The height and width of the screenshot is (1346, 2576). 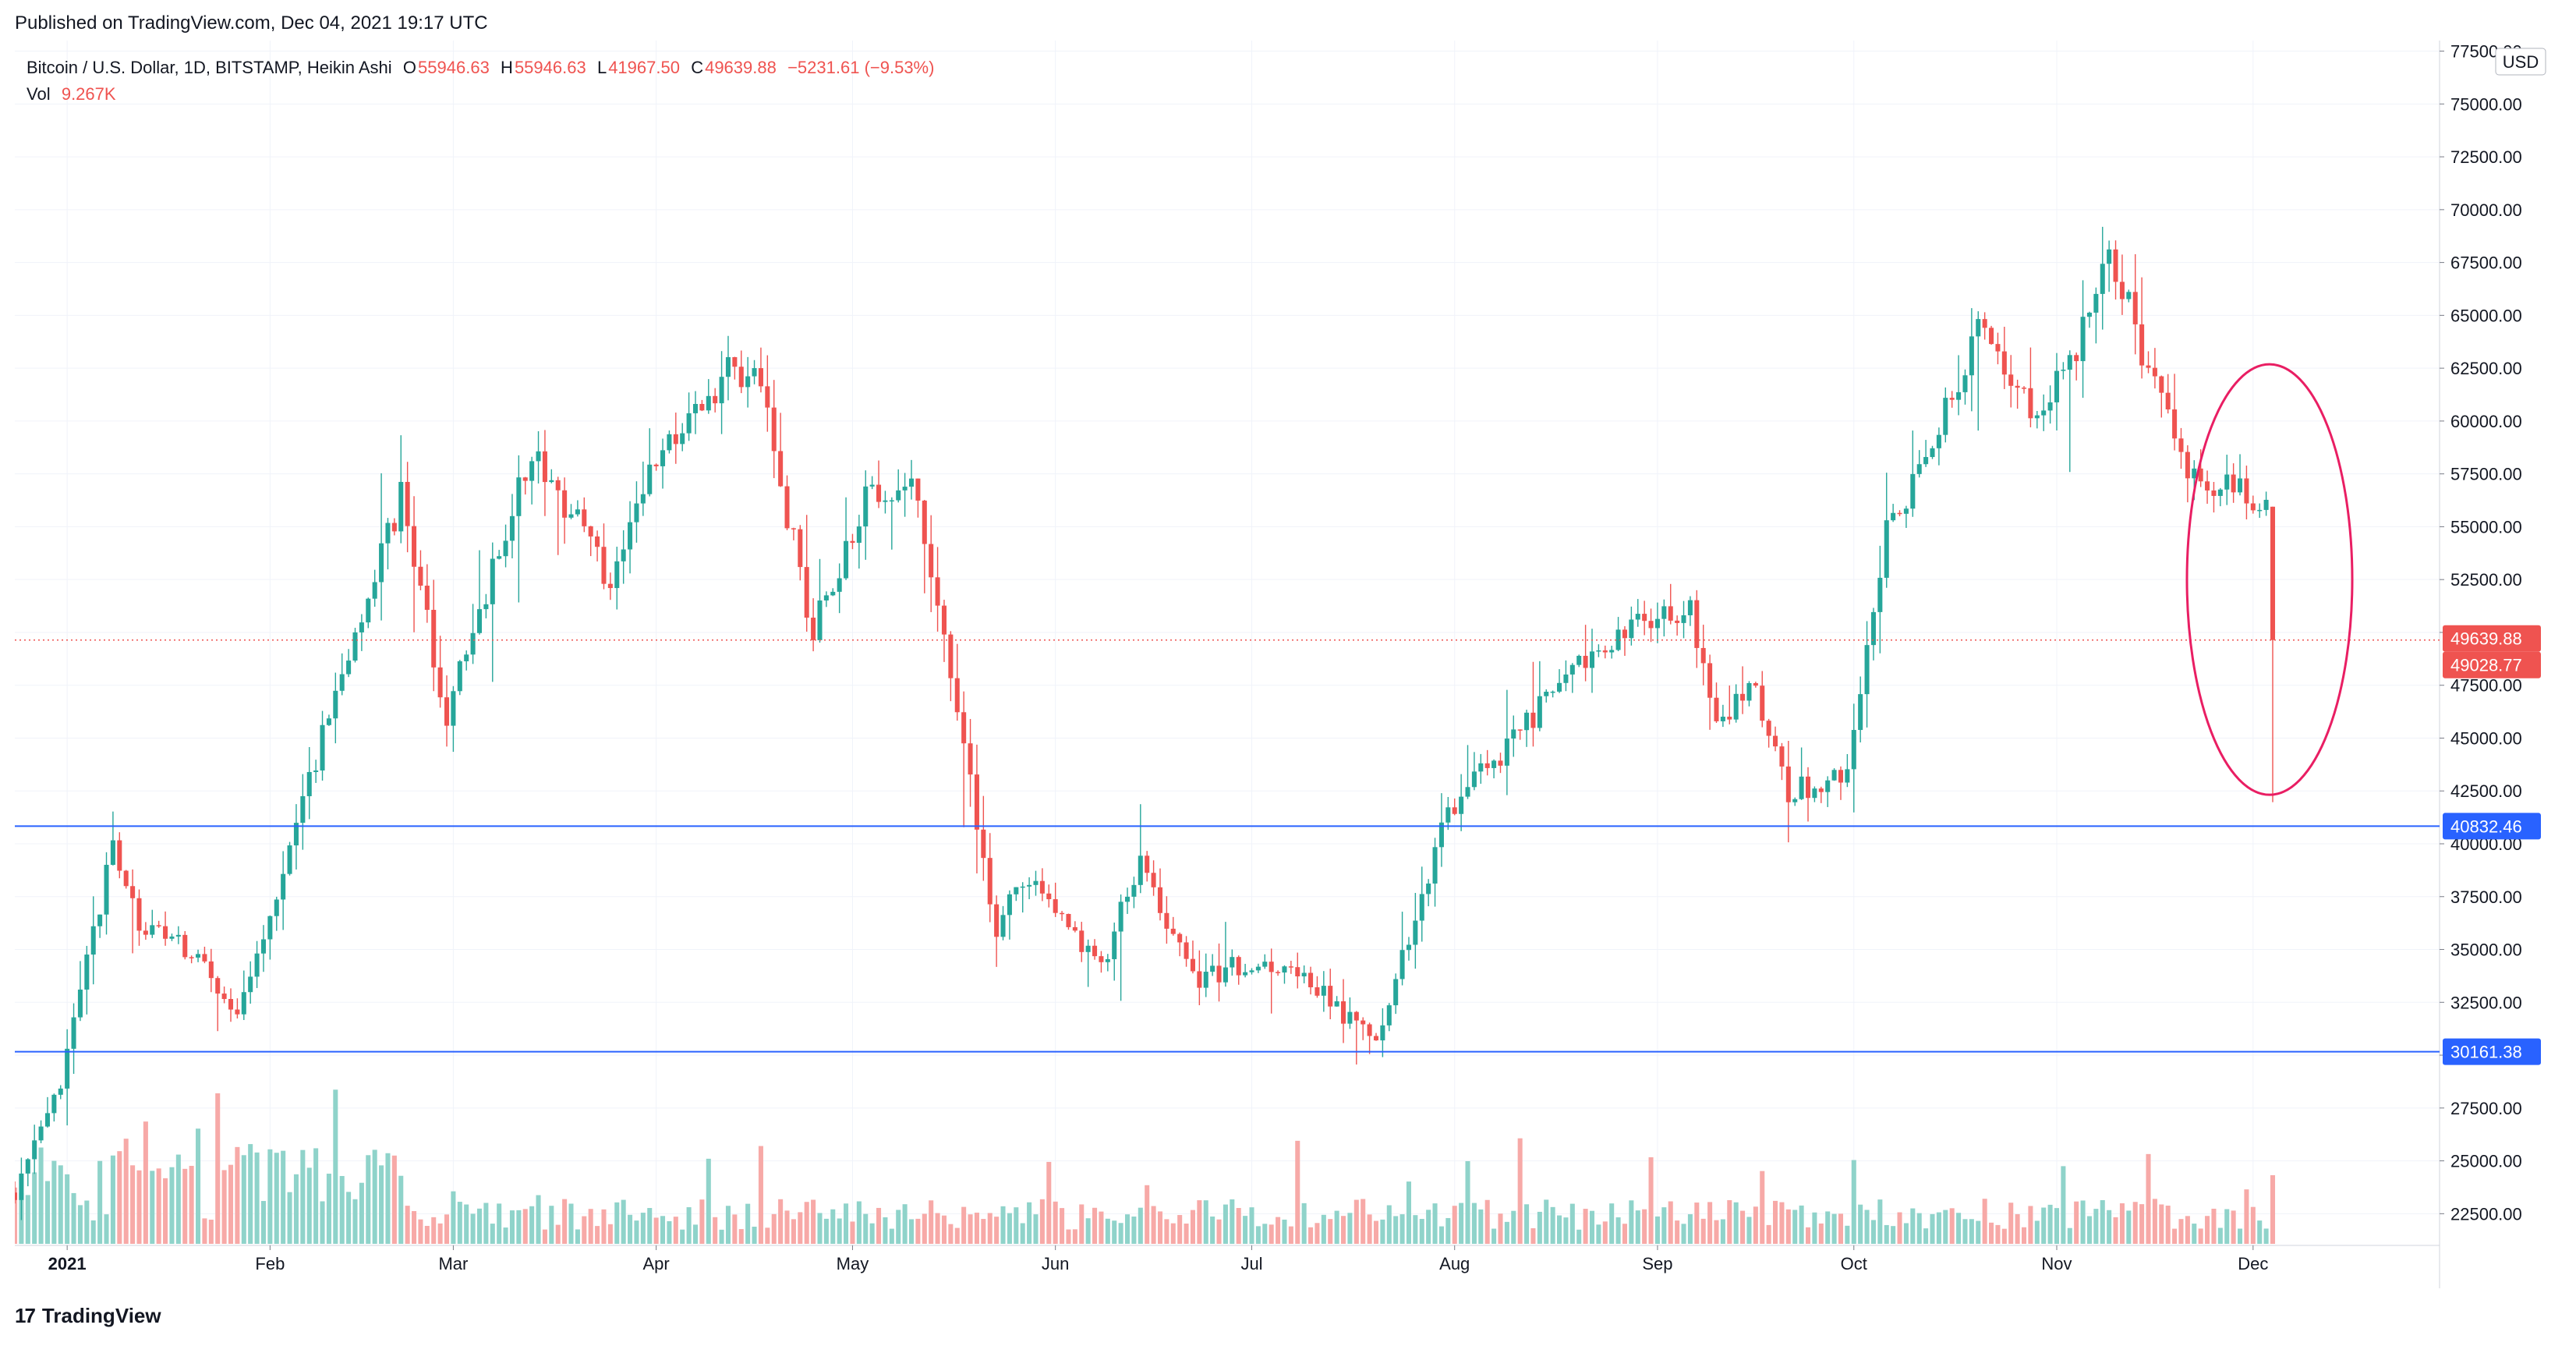 What do you see at coordinates (88, 1316) in the screenshot?
I see `tradingview-logo: 17 TradingView` at bounding box center [88, 1316].